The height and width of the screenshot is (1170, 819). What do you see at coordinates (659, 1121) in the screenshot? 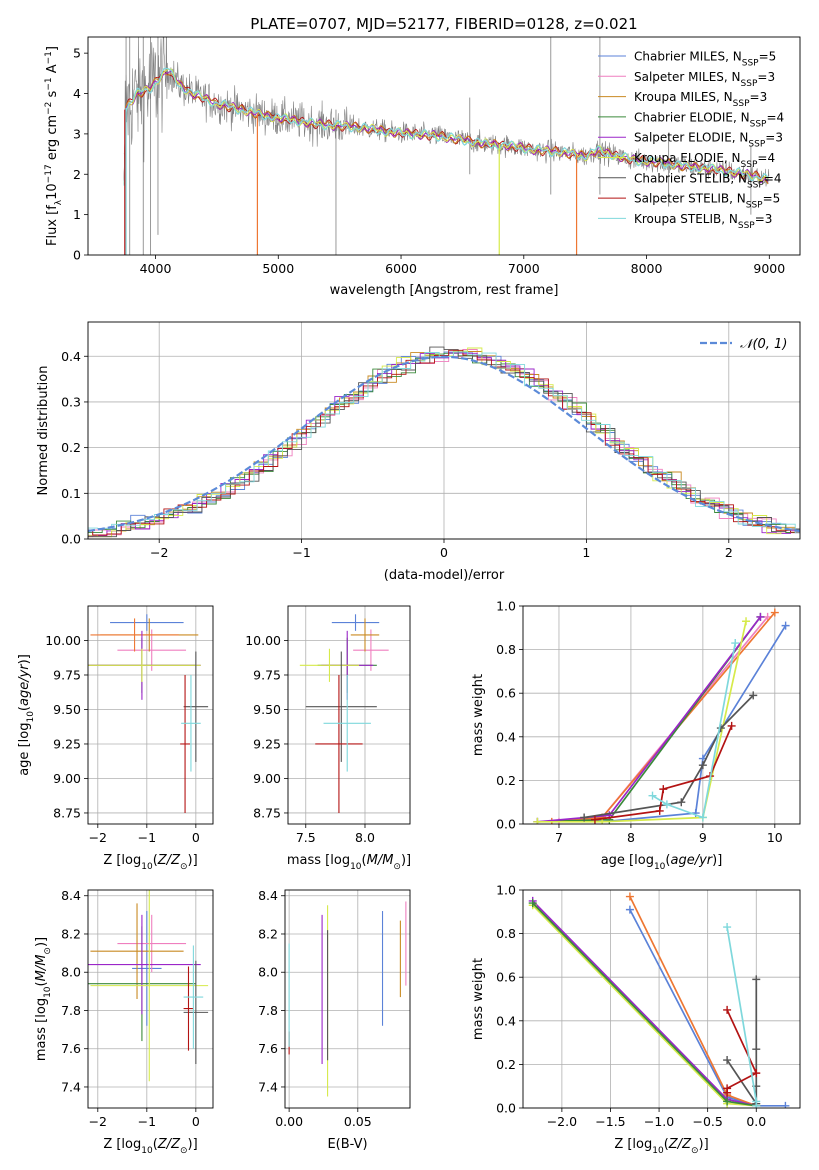
I see `x-tick-label: −1.0` at bounding box center [659, 1121].